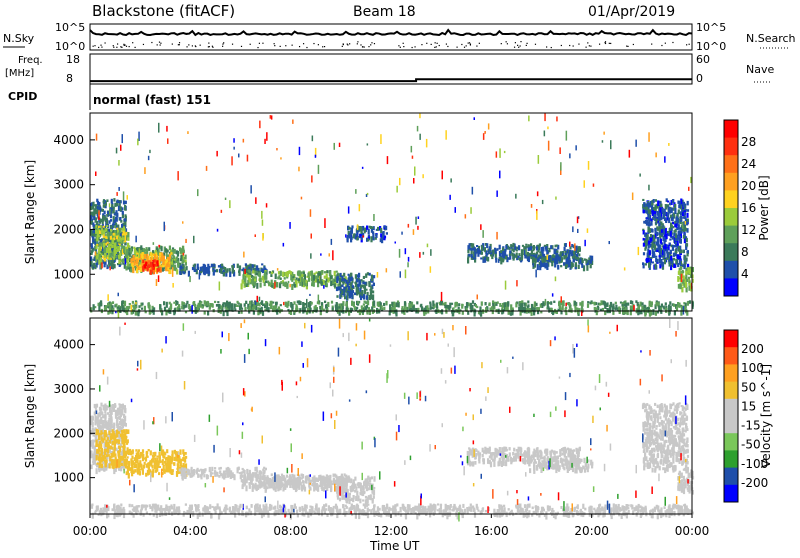  What do you see at coordinates (68, 274) in the screenshot?
I see `y-tick-label: 1000` at bounding box center [68, 274].